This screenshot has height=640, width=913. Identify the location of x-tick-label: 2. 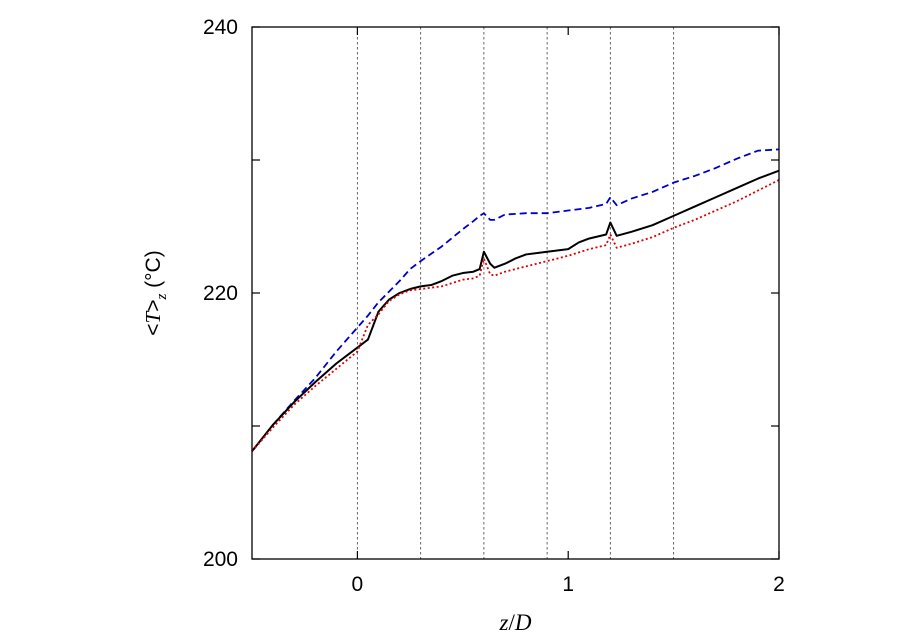
(779, 584).